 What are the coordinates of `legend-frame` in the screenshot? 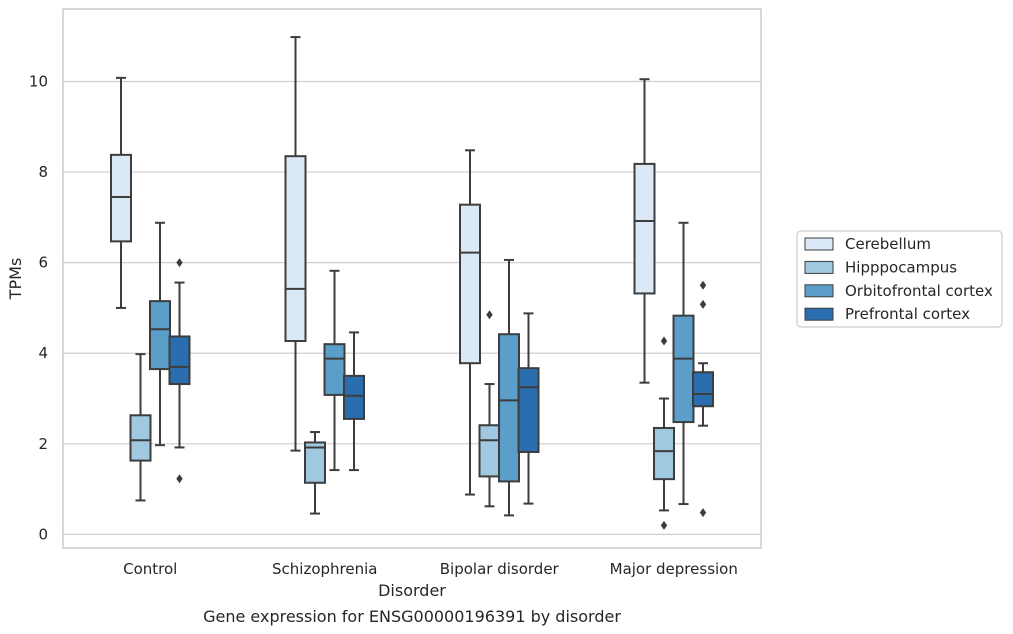 It's located at (899, 279).